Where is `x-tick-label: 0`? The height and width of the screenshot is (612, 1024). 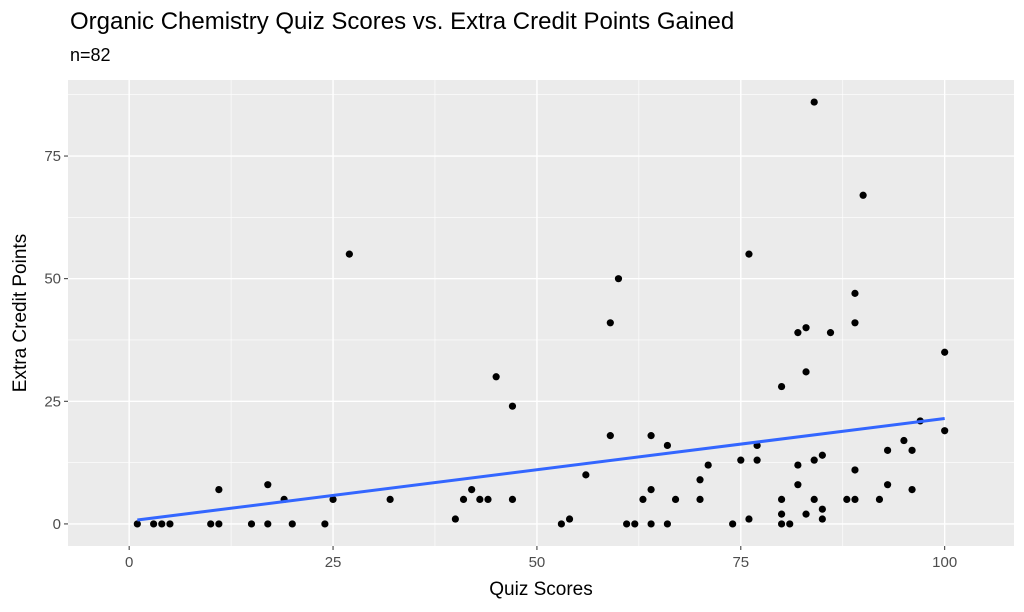
x-tick-label: 0 is located at coordinates (129, 562).